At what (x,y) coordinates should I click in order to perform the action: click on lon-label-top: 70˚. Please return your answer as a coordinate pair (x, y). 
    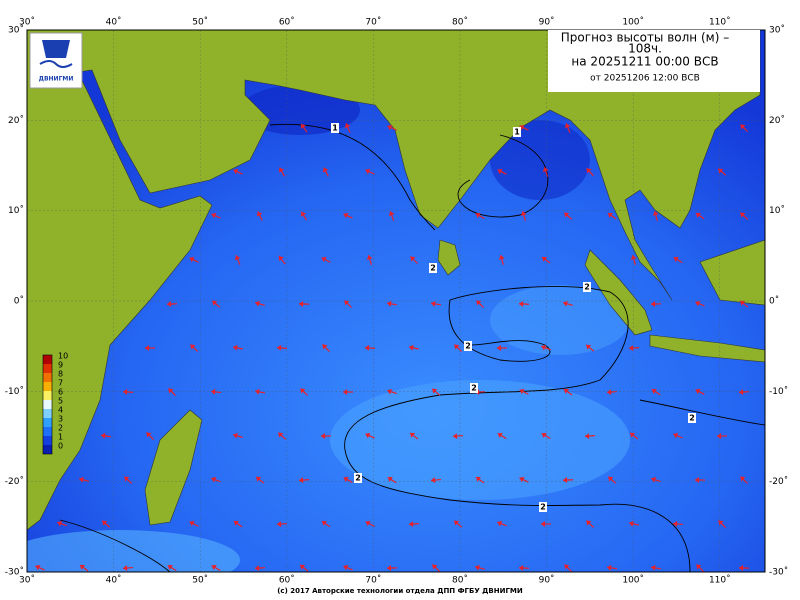
    Looking at the image, I should click on (373, 22).